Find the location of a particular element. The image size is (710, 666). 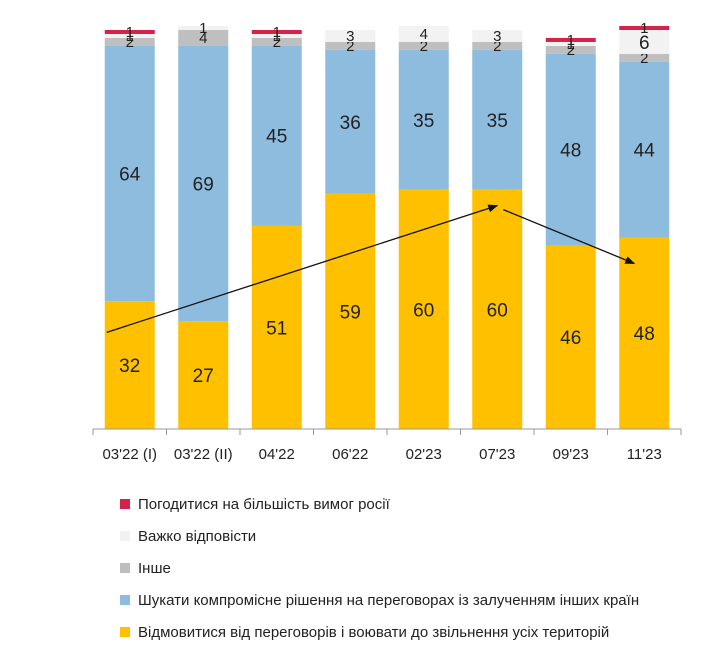

x-tick-label-5: 07'23 is located at coordinates (497, 454).